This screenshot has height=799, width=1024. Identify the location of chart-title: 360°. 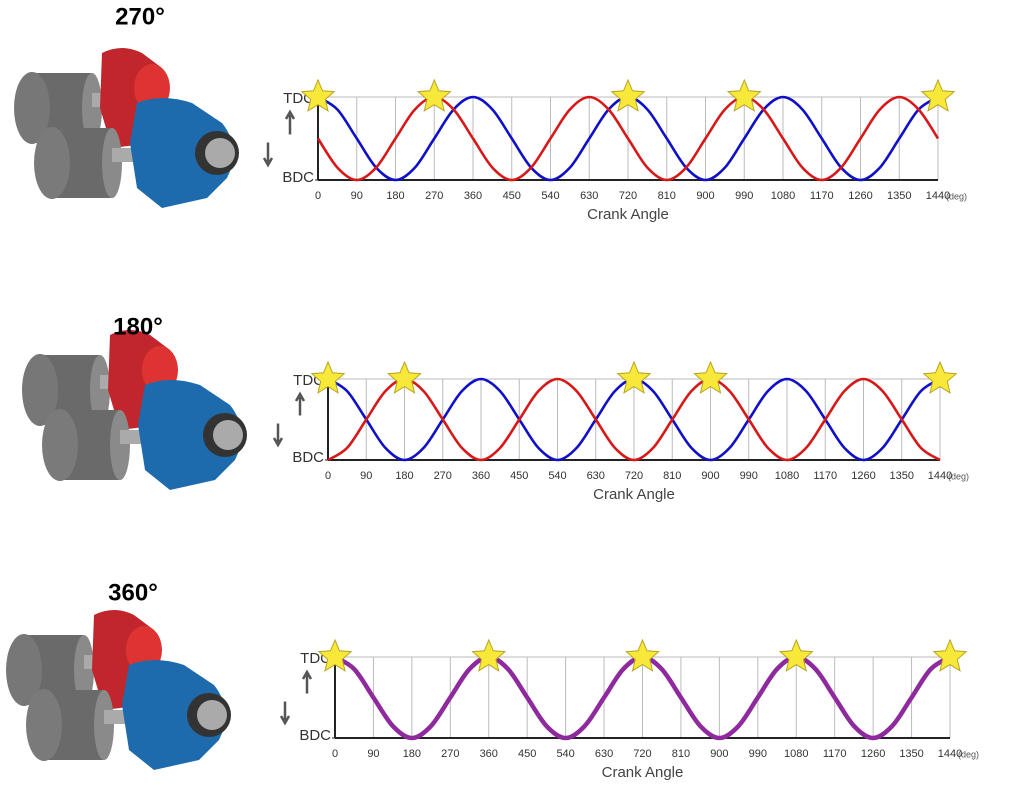
(133, 592).